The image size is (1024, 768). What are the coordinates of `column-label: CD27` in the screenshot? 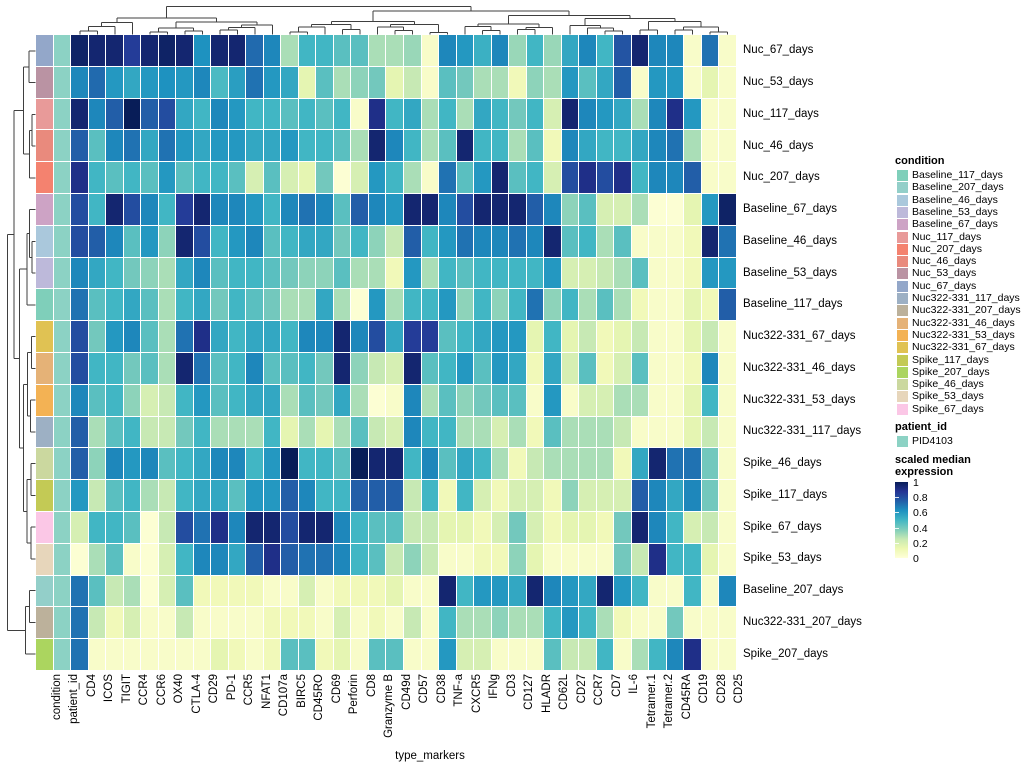 It's located at (581, 689).